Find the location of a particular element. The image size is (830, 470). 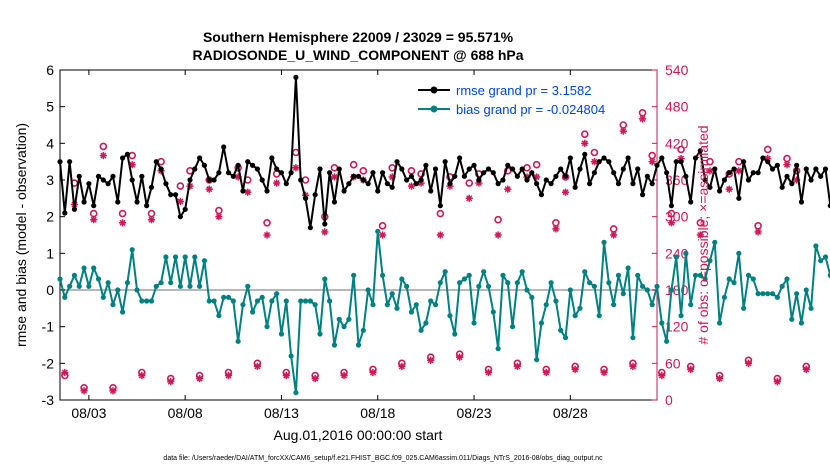

y-tick-label: 4 is located at coordinates (50, 143).